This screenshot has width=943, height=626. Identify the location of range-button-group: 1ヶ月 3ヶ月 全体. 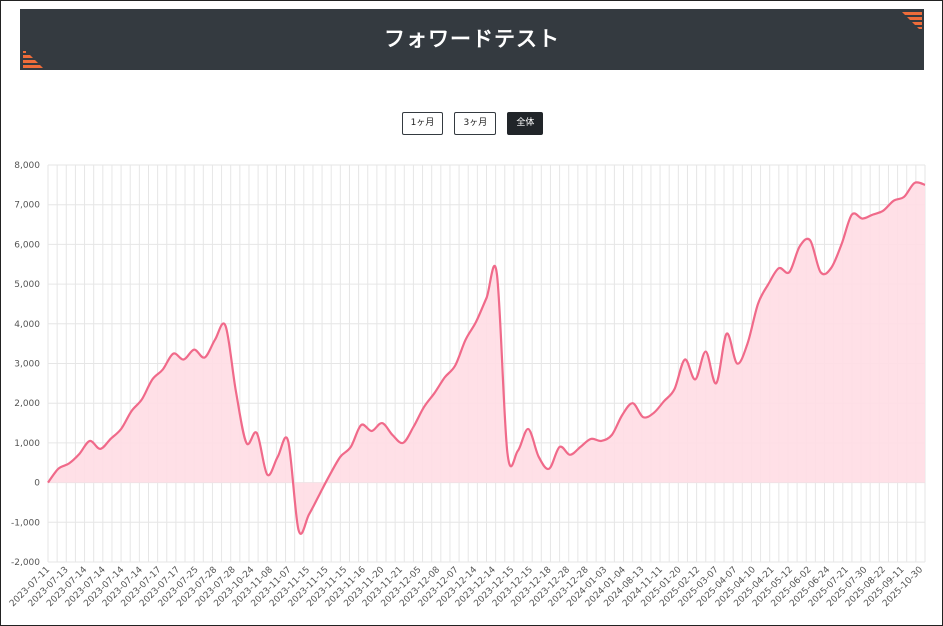
(472, 123).